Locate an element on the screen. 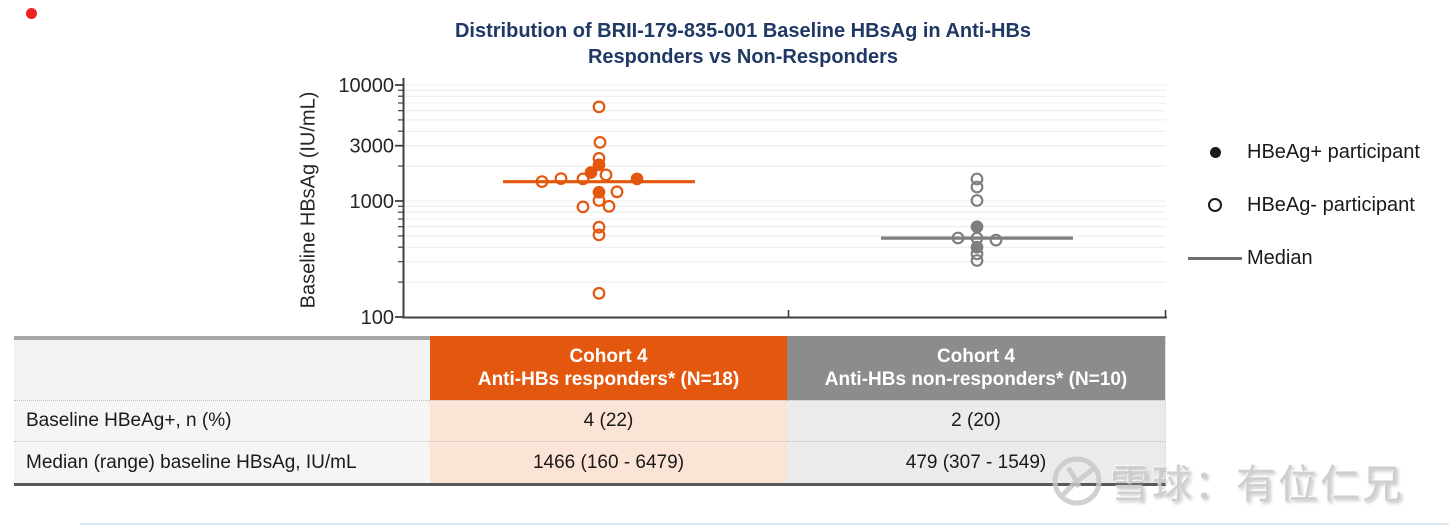 The image size is (1449, 530). row-label-baseline-hbeag: Baseline HBeAg+, n (%) is located at coordinates (222, 420).